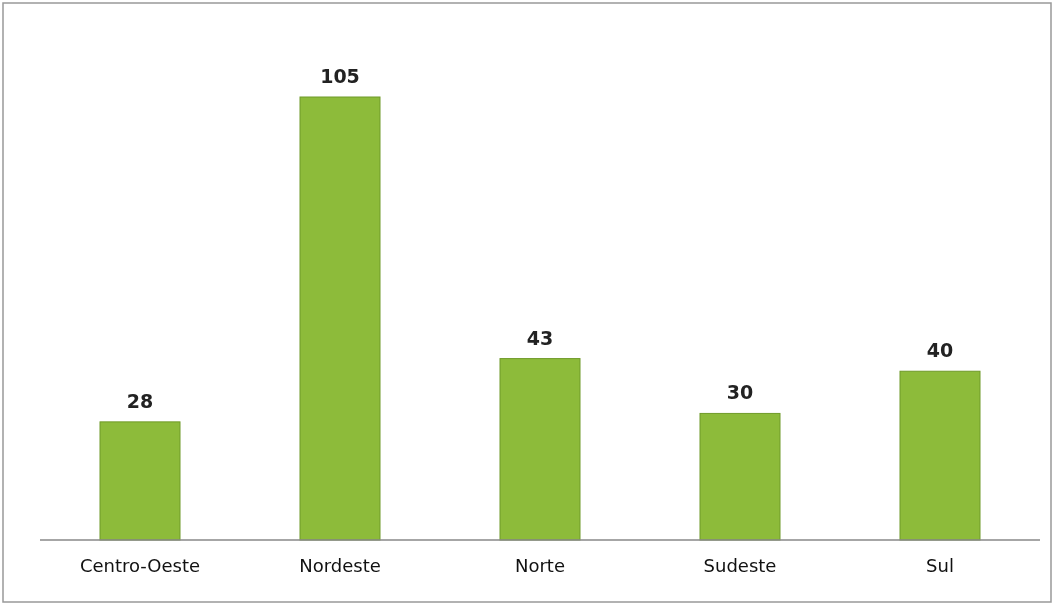 Image resolution: width=1054 pixels, height=605 pixels. I want to click on x-tick-label: Norte, so click(540, 565).